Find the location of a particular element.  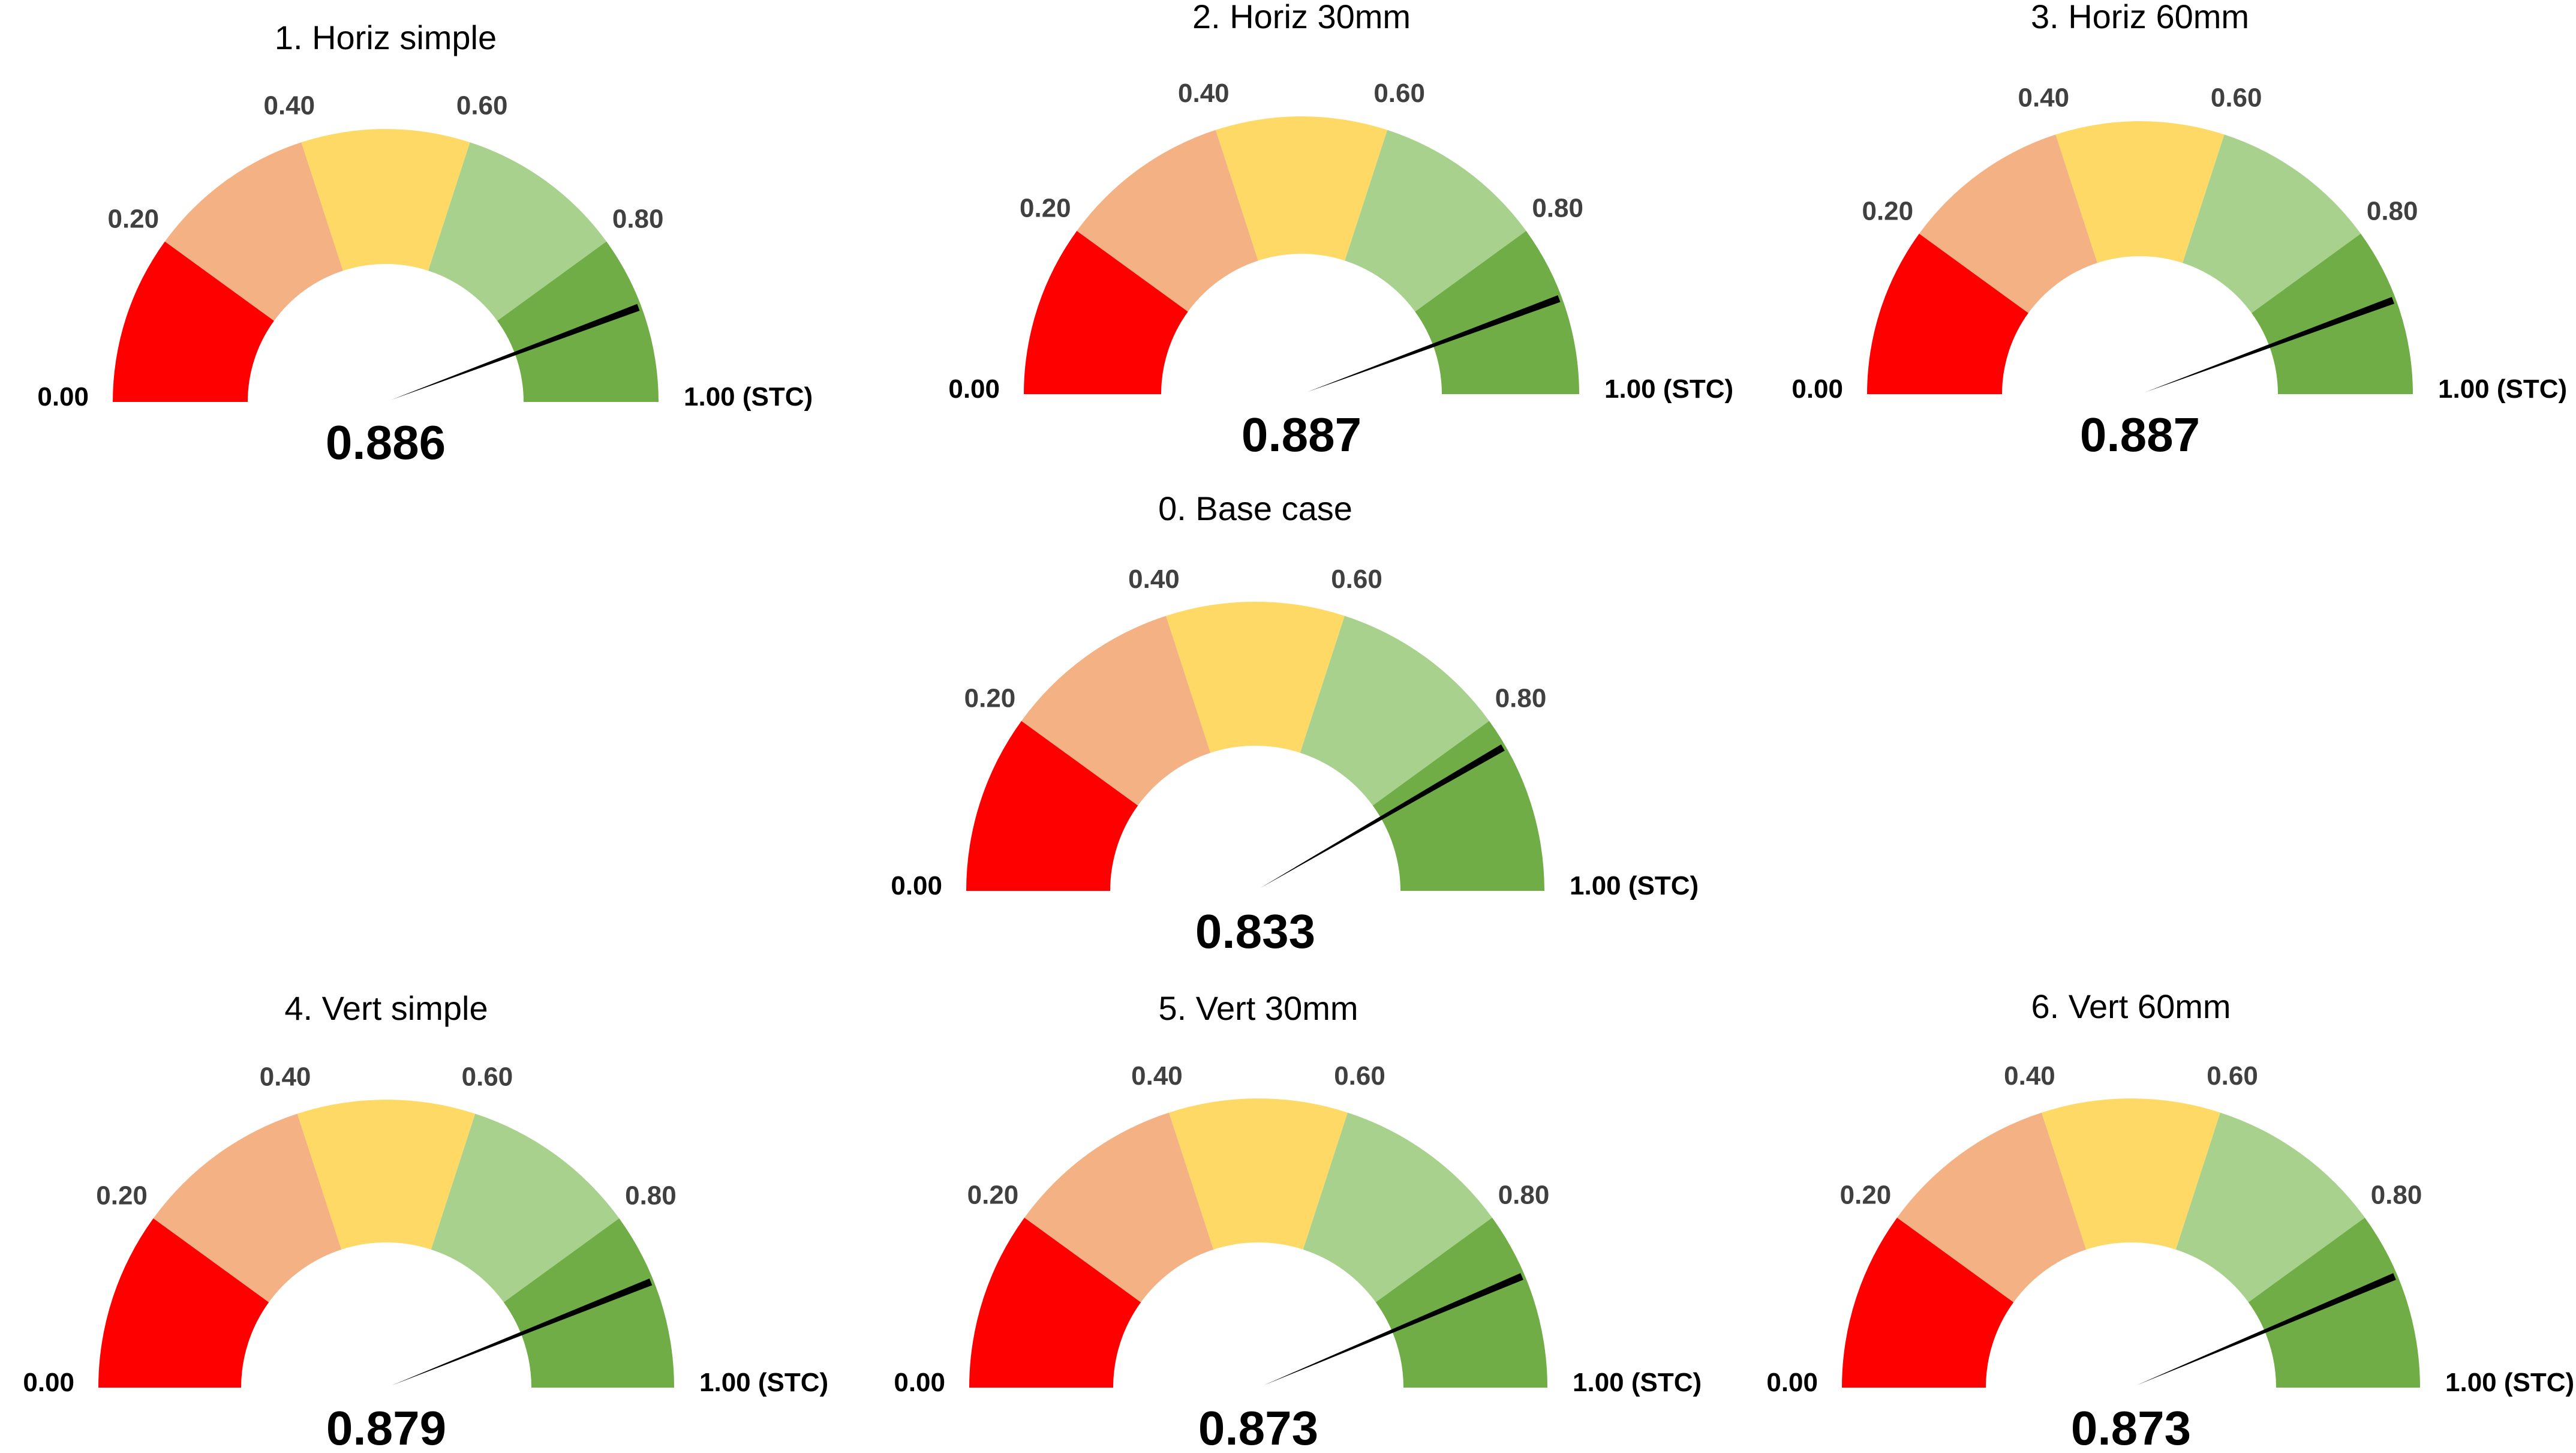

gauge-title: 0. Base case is located at coordinates (1255, 508).